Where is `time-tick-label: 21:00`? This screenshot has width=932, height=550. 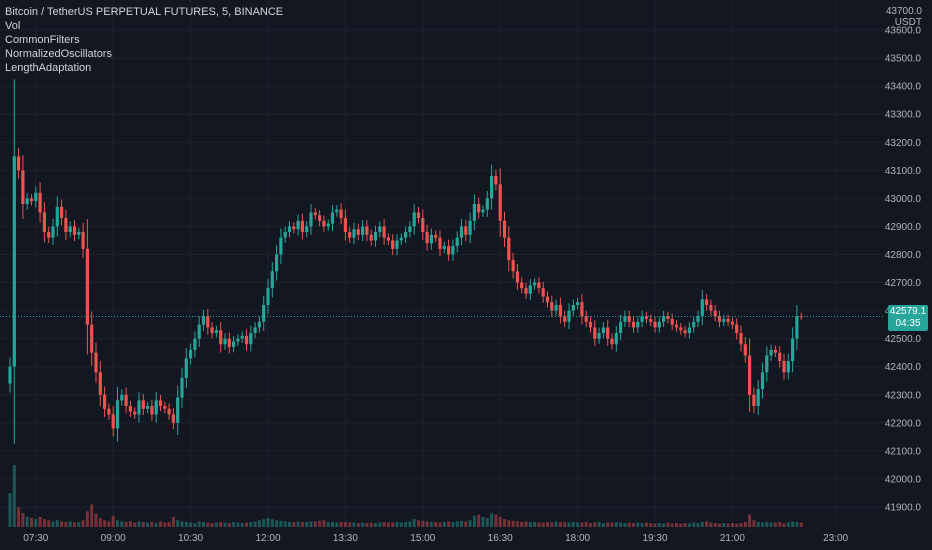 time-tick-label: 21:00 is located at coordinates (732, 538).